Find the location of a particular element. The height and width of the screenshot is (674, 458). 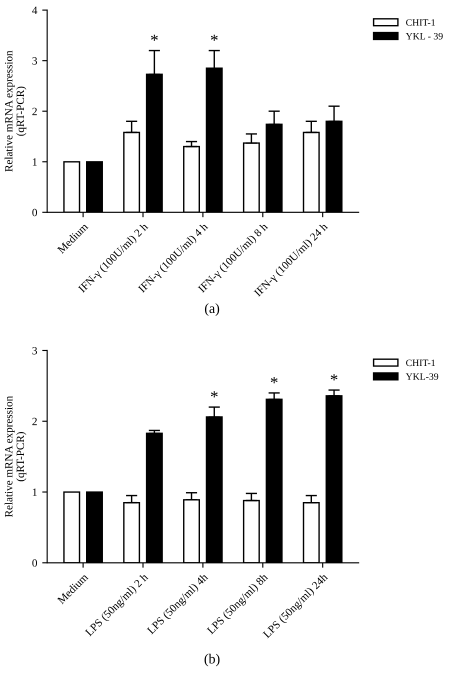

text: (b) is located at coordinates (212, 660).